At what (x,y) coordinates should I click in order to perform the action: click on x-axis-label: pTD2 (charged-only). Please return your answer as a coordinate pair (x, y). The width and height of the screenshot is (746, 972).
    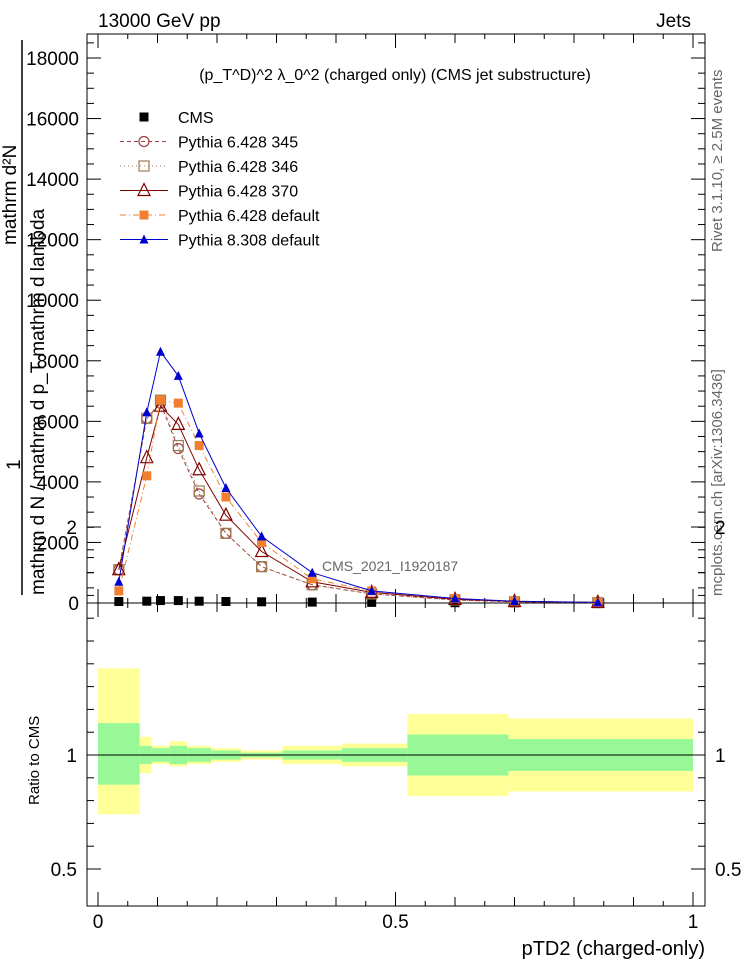
    Looking at the image, I should click on (613, 949).